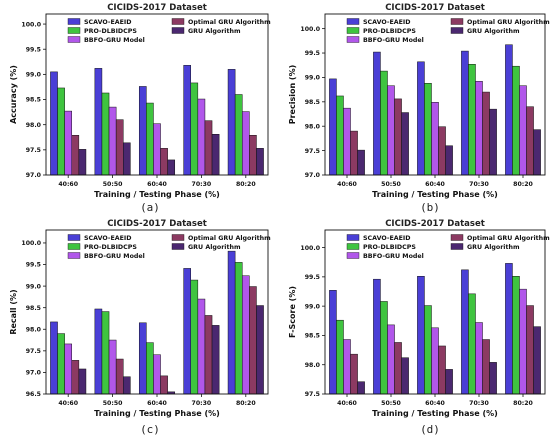 The width and height of the screenshot is (550, 441). Describe the element at coordinates (292, 312) in the screenshot. I see `y-axis-label: F-Score (%)` at that location.